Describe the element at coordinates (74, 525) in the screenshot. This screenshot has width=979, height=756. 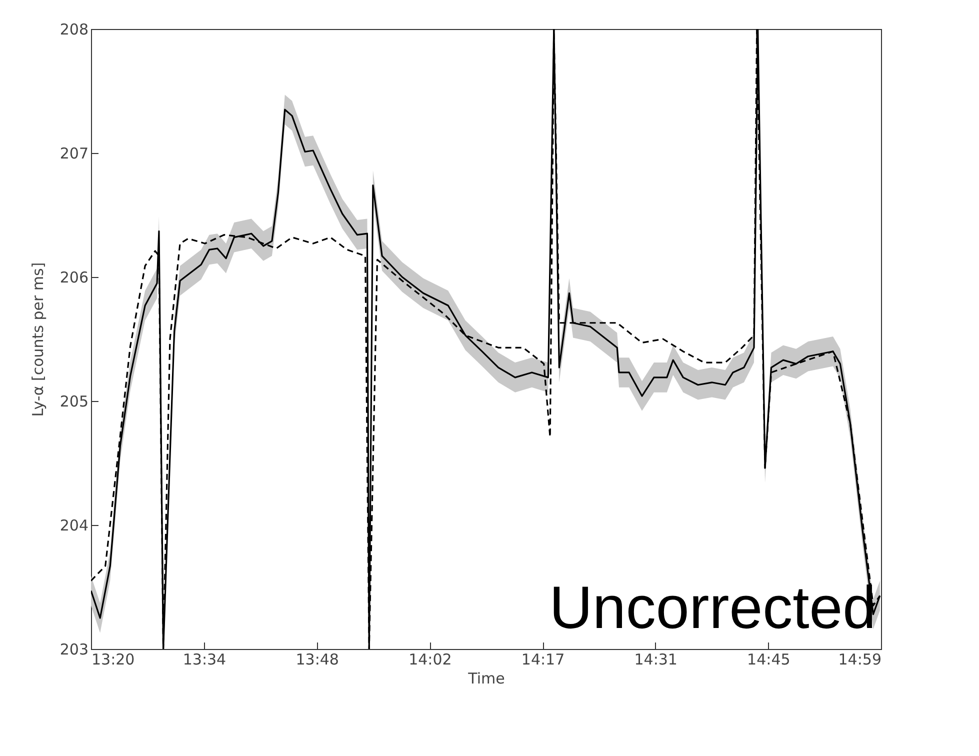
I see `y-tick-label: 204` at that location.